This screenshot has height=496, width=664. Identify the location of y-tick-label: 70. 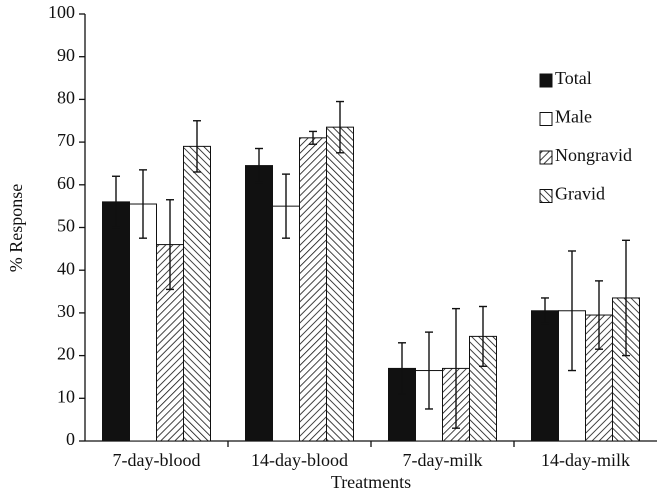
(66, 140).